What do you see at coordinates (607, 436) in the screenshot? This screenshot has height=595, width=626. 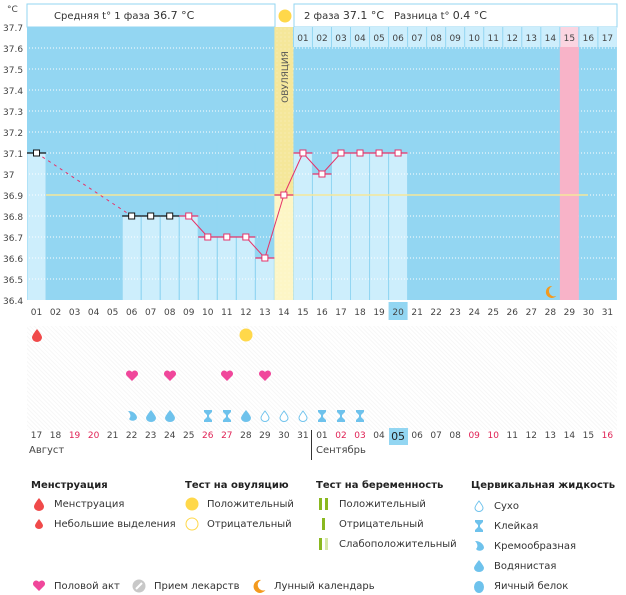 I see `calendar-date: 16` at bounding box center [607, 436].